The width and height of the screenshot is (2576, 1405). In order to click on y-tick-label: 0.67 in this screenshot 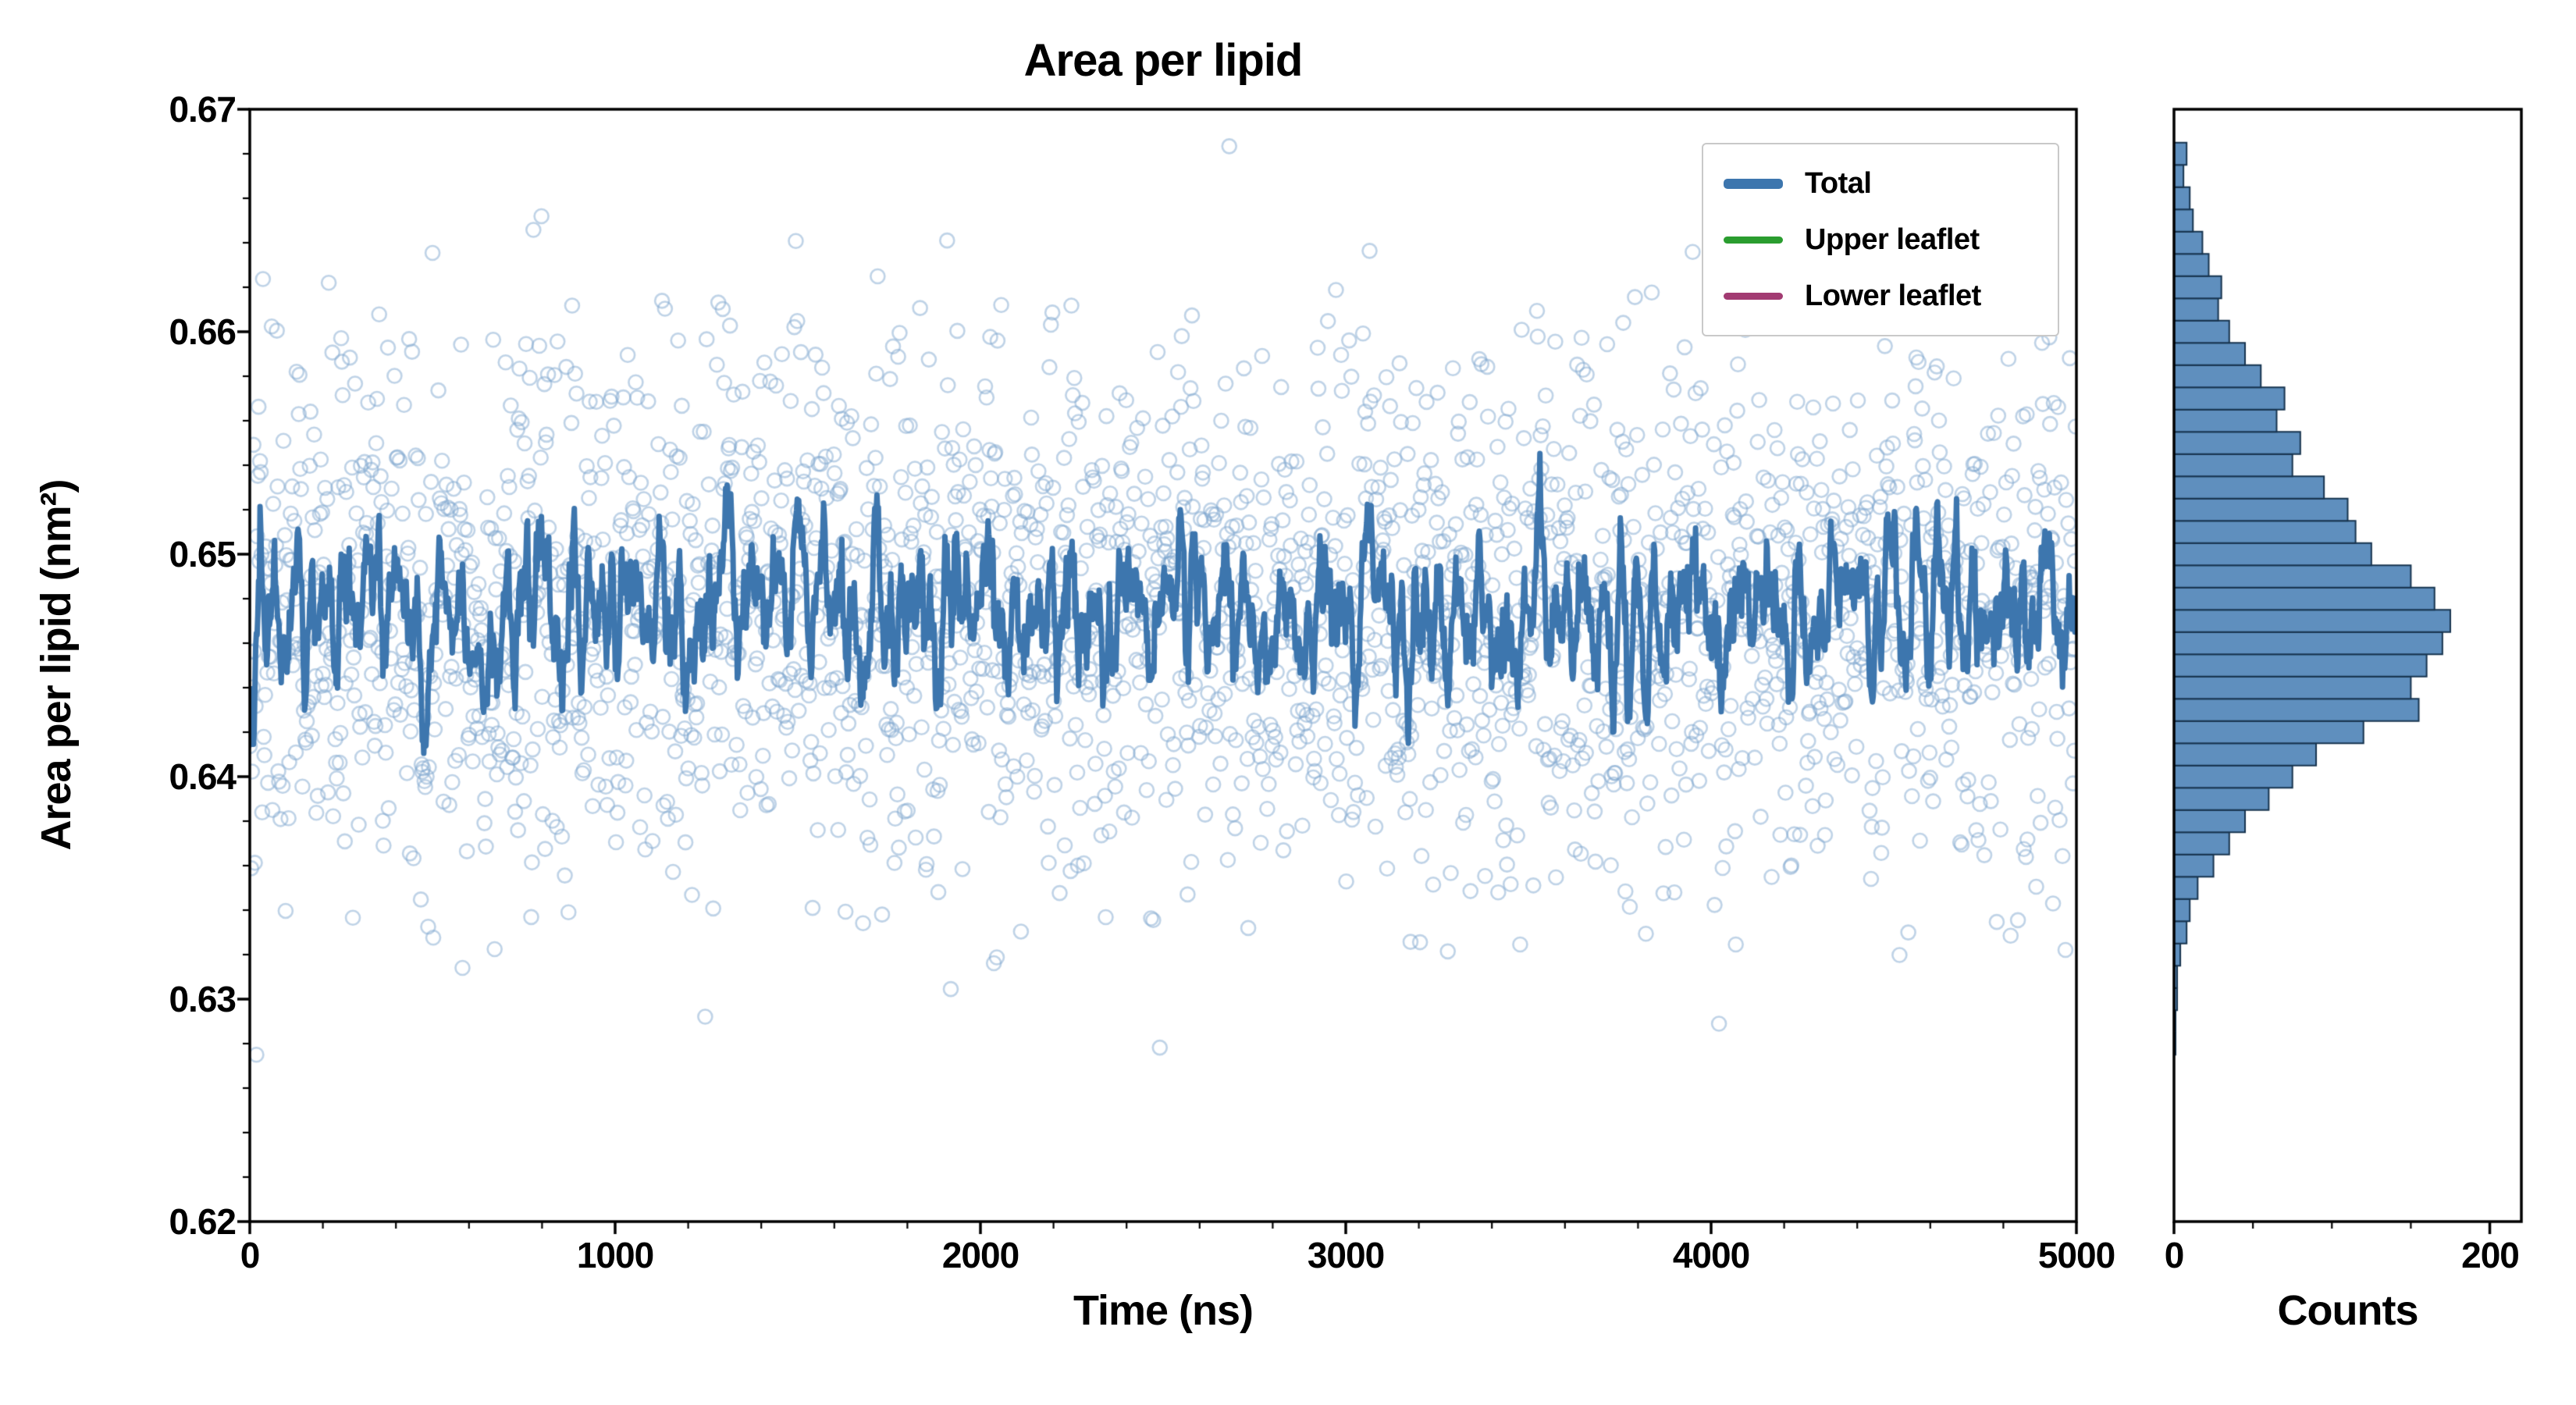, I will do `click(203, 110)`.